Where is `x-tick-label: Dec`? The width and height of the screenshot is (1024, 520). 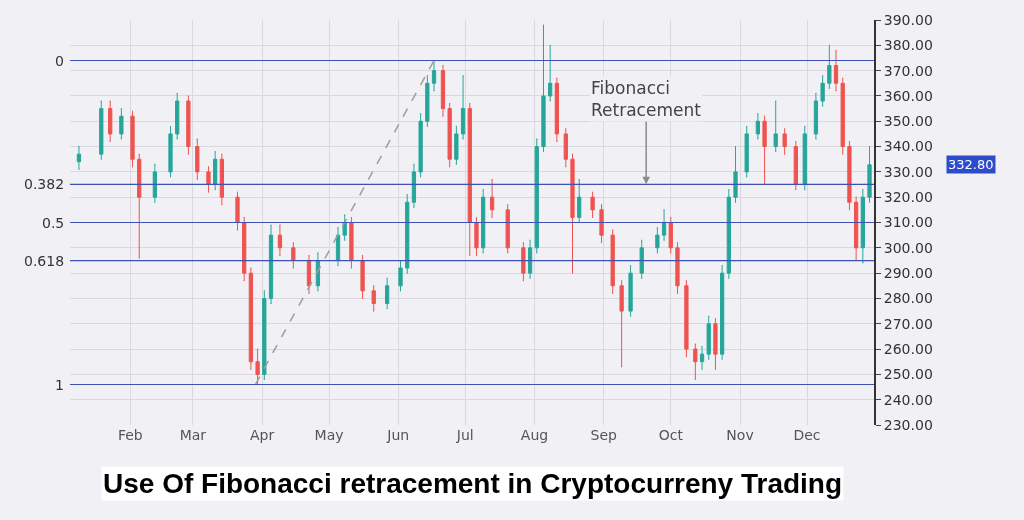
x-tick-label: Dec is located at coordinates (807, 435).